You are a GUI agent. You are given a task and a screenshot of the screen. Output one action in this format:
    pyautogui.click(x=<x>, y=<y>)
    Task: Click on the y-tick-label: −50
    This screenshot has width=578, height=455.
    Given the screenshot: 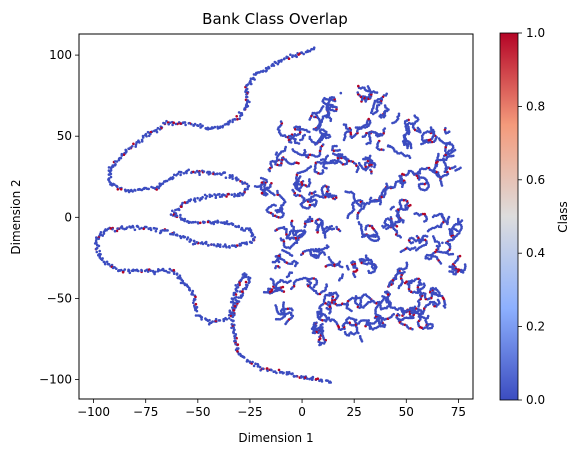 What is the action you would take?
    pyautogui.click(x=59, y=298)
    